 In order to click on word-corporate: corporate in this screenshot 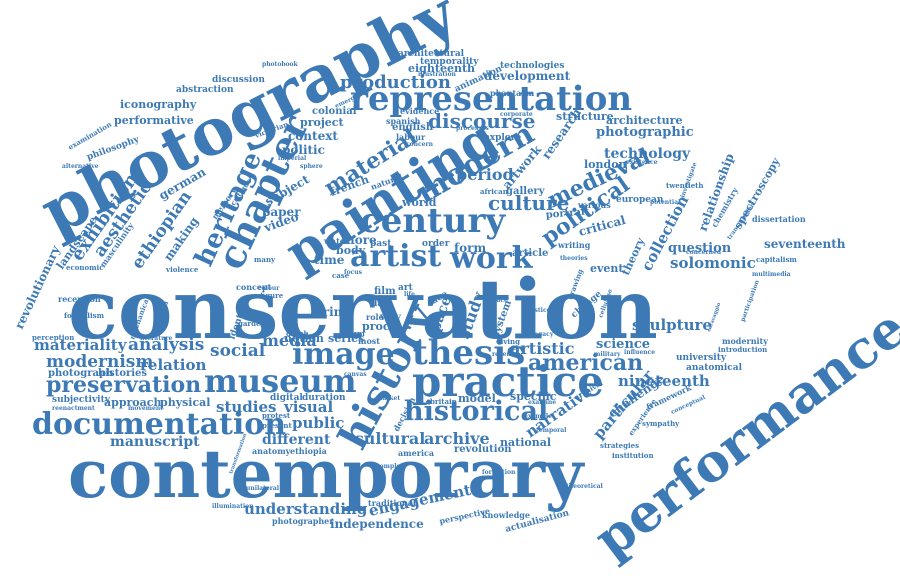, I will do `click(516, 114)`.